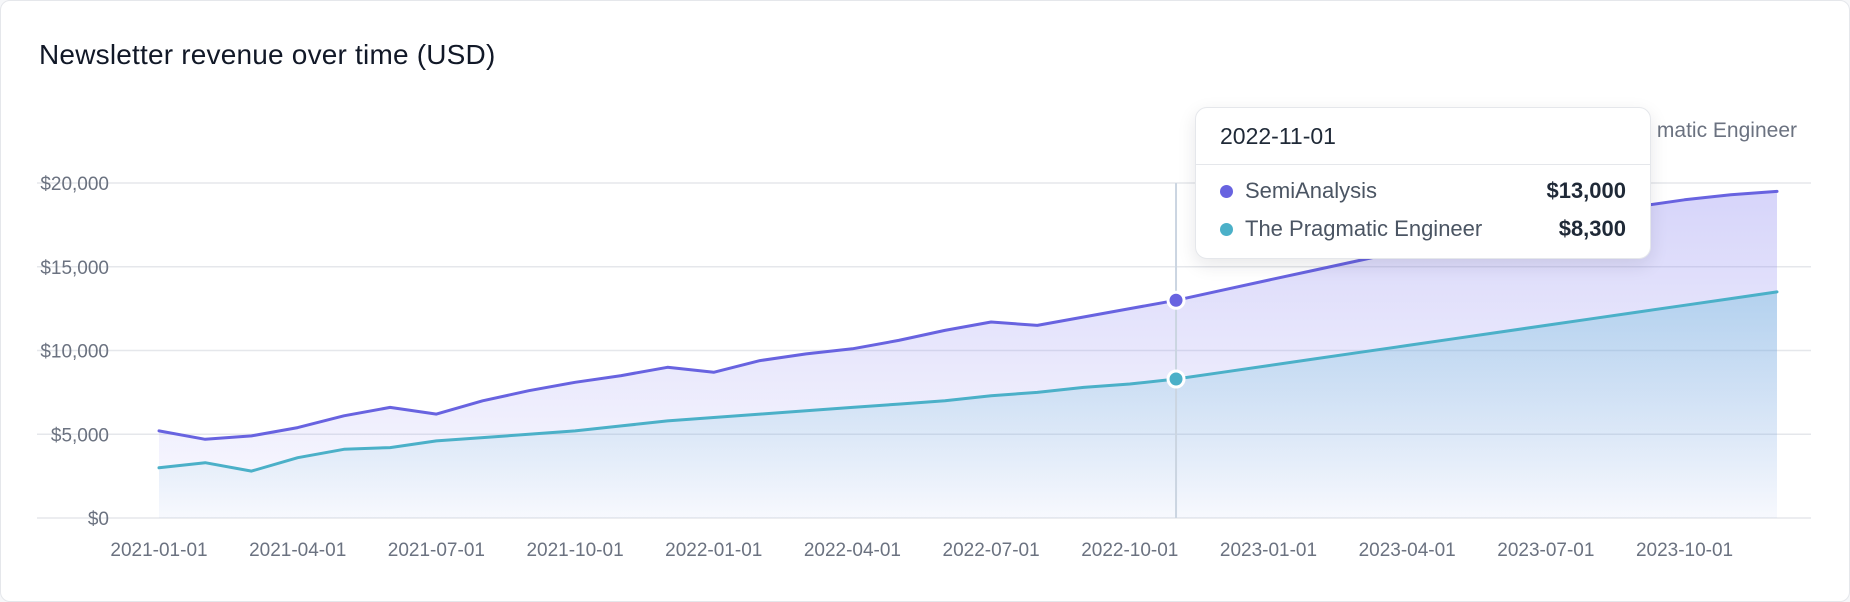 The width and height of the screenshot is (1850, 602). What do you see at coordinates (713, 550) in the screenshot?
I see `x-tick-label: 2022-01-01` at bounding box center [713, 550].